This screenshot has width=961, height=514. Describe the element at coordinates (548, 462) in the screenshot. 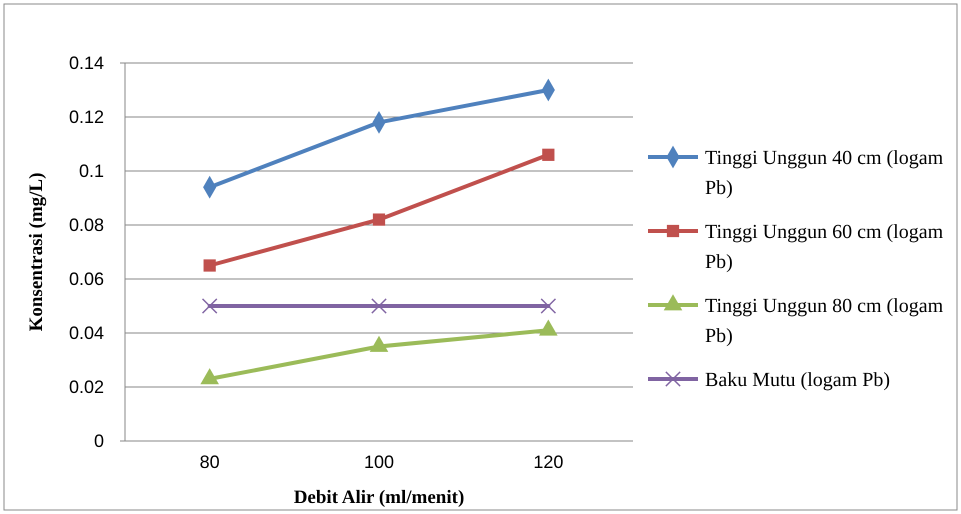

I see `x-tick-label: 120` at that location.